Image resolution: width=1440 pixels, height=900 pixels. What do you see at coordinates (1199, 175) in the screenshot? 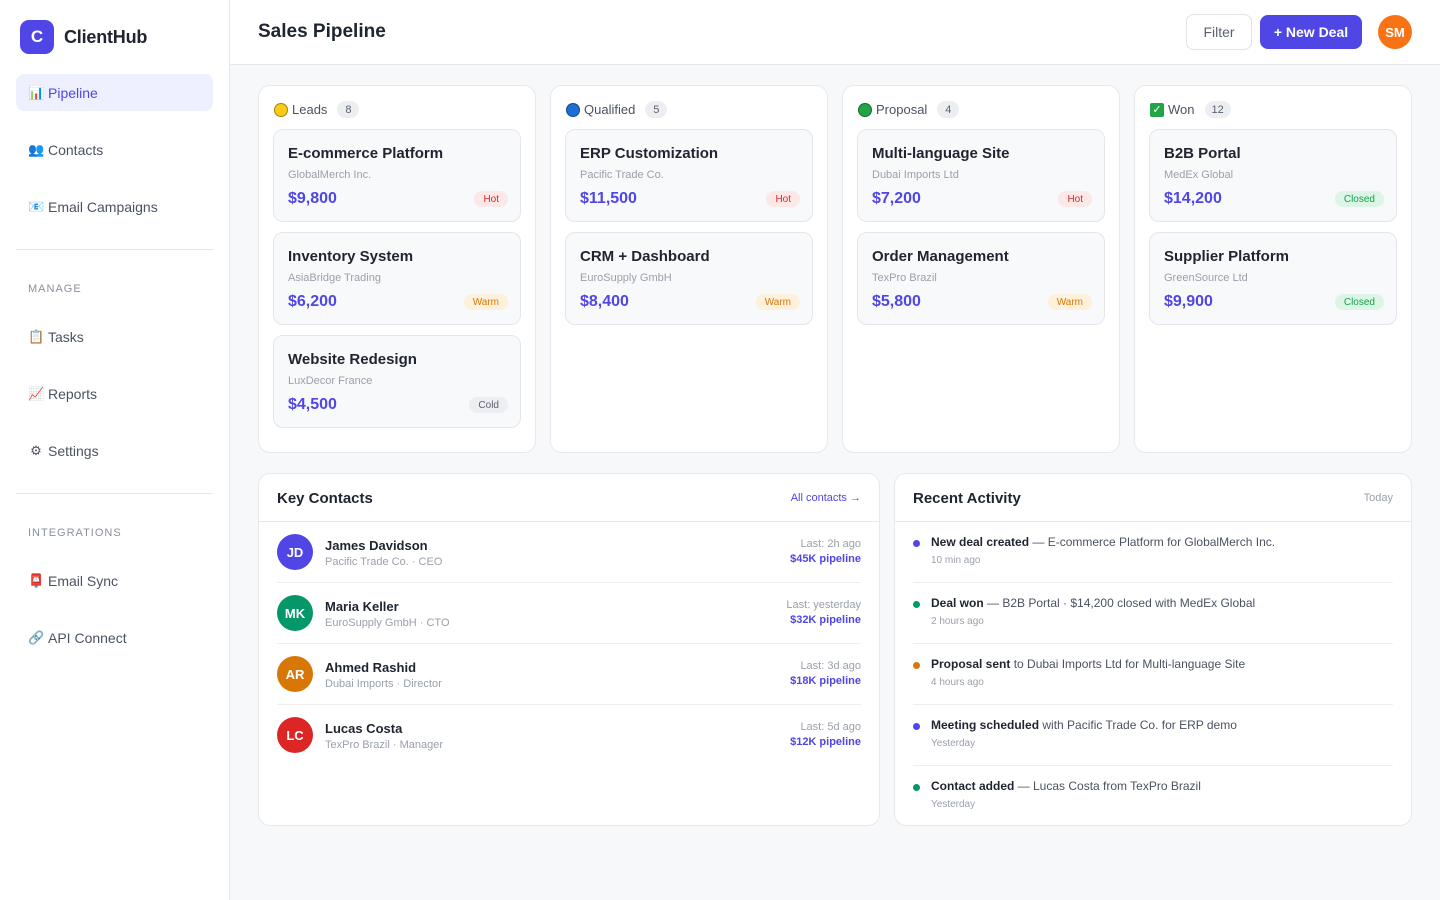
I see `deal-company: MedEx Global` at bounding box center [1199, 175].